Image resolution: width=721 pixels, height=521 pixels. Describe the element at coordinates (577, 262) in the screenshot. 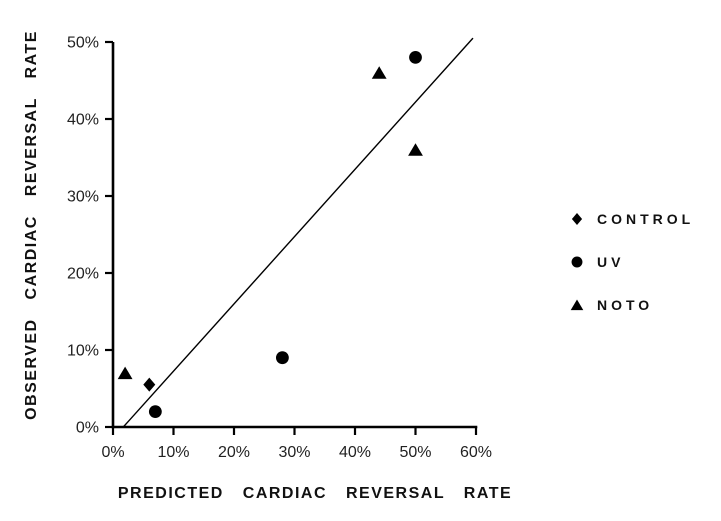

I see `circle-icon` at that location.